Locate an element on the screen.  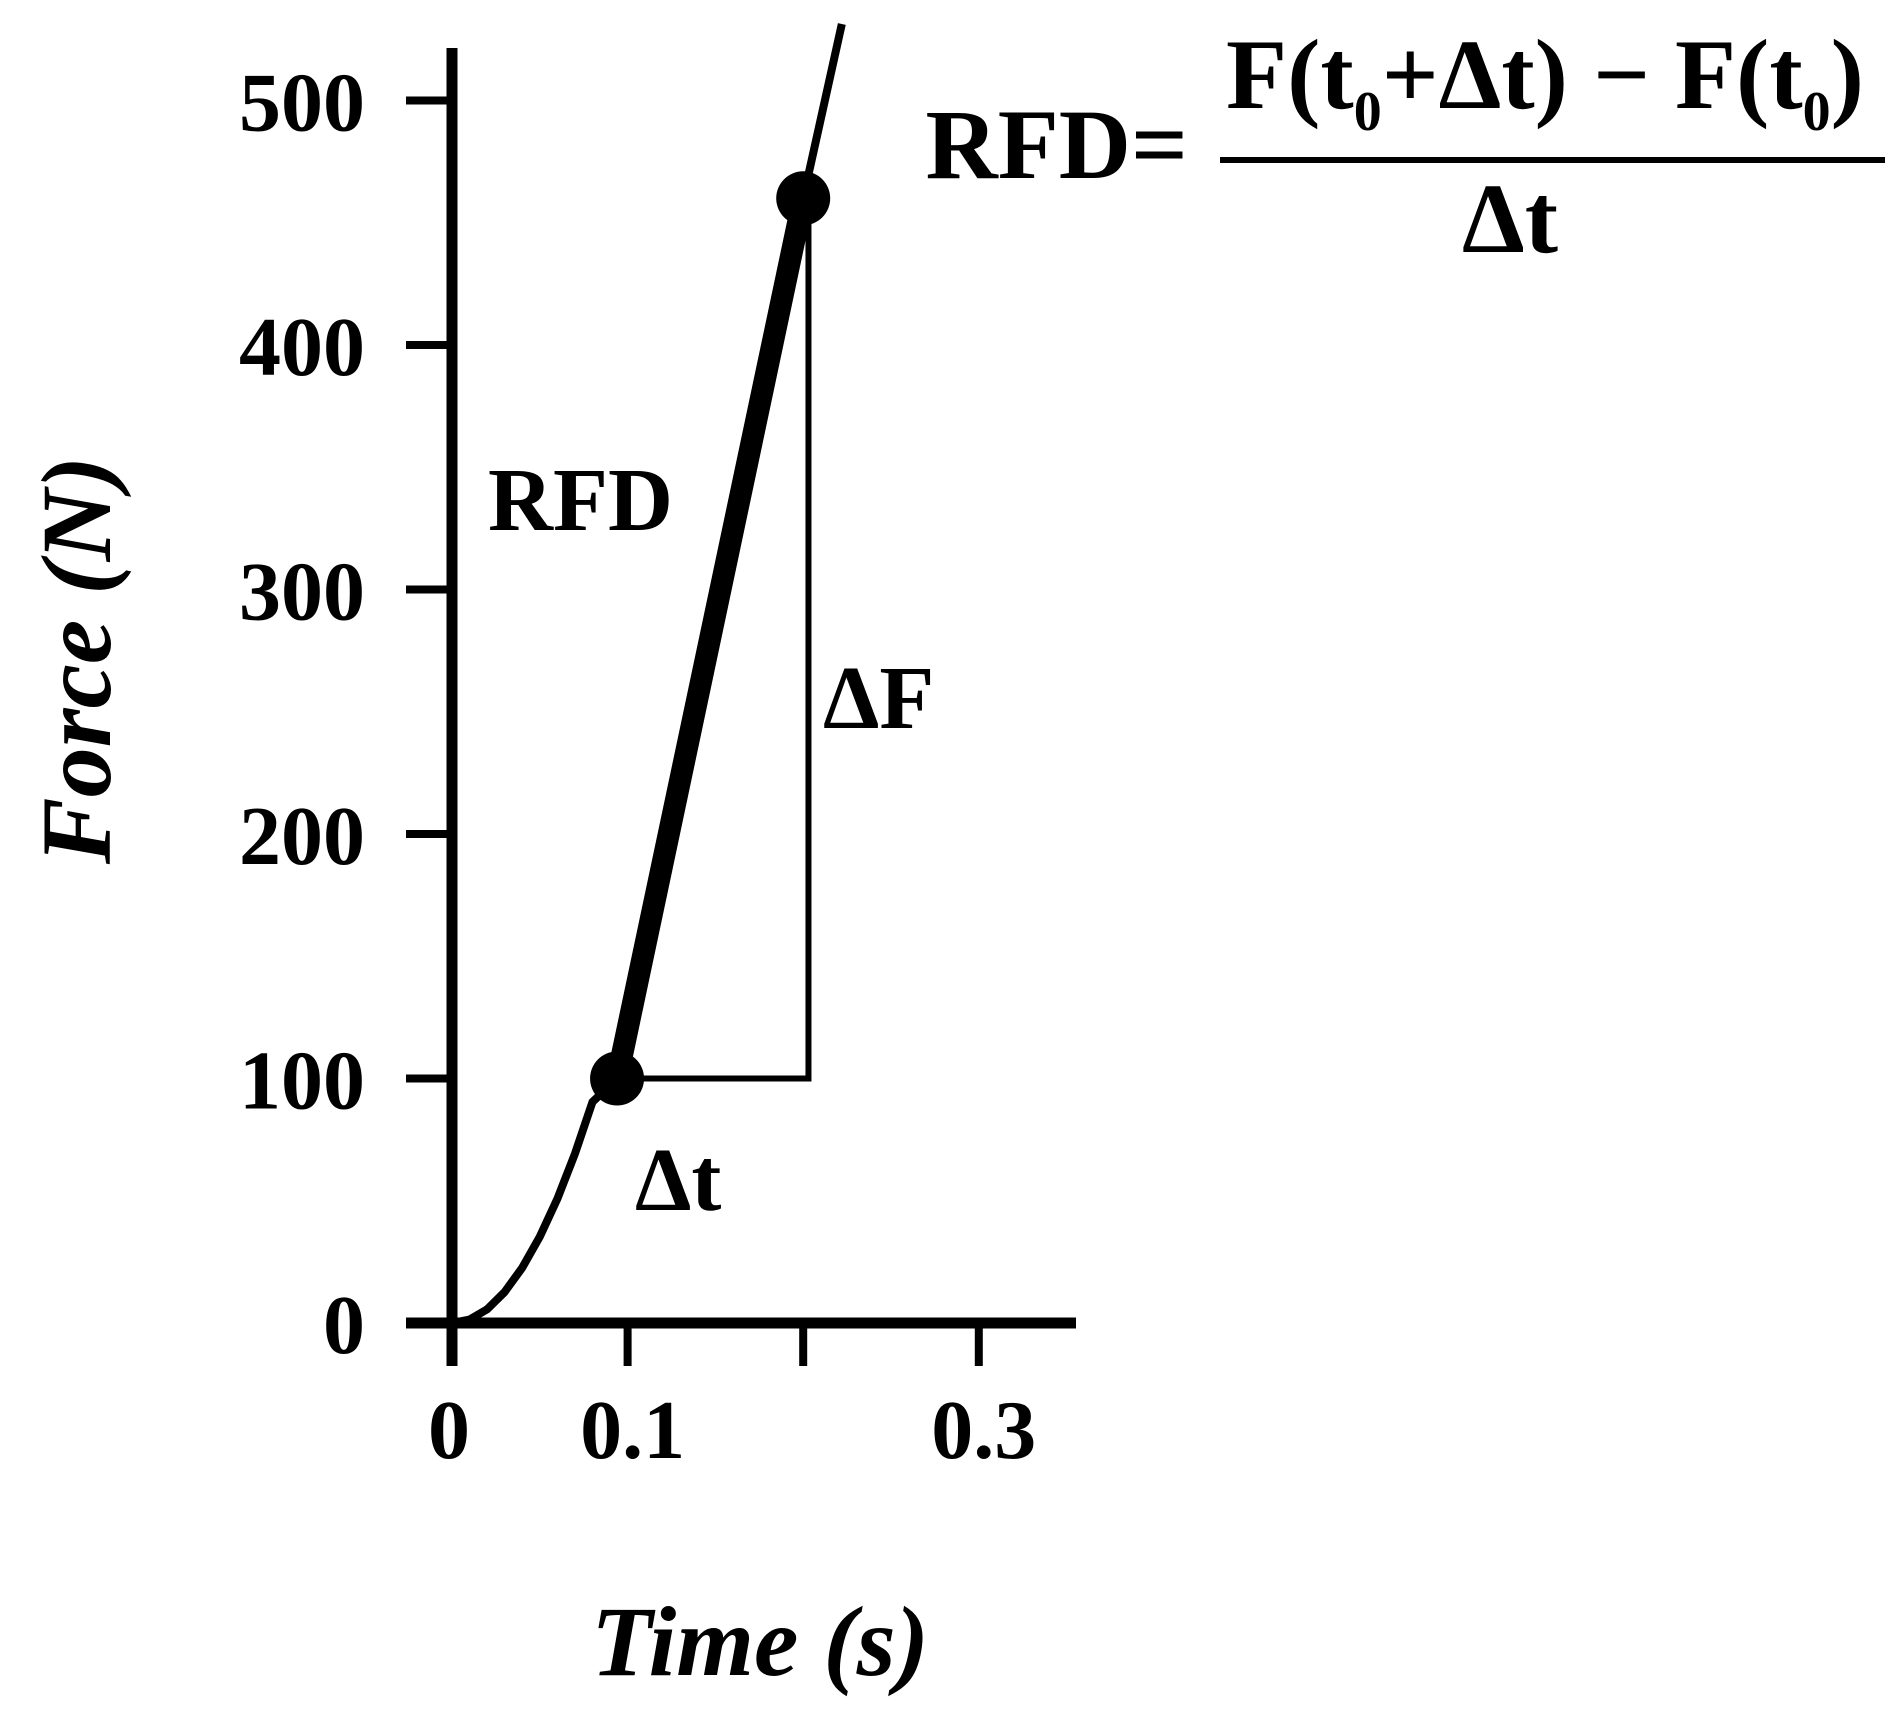
rfd-slope-line is located at coordinates (710, 638).